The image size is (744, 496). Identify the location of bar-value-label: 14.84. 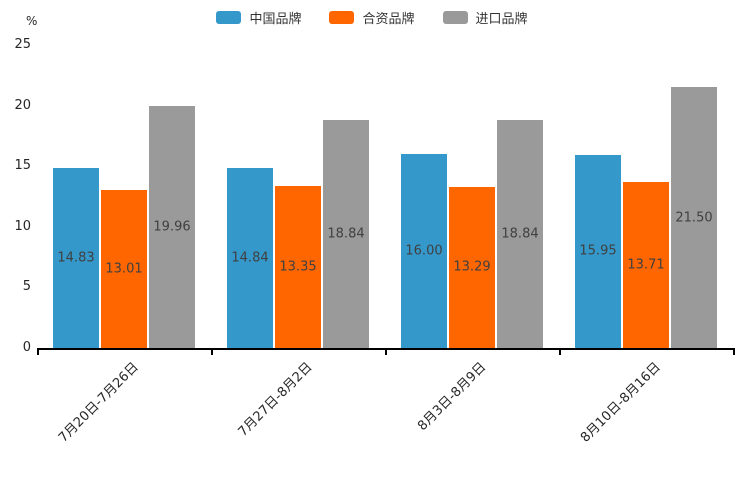
(250, 258).